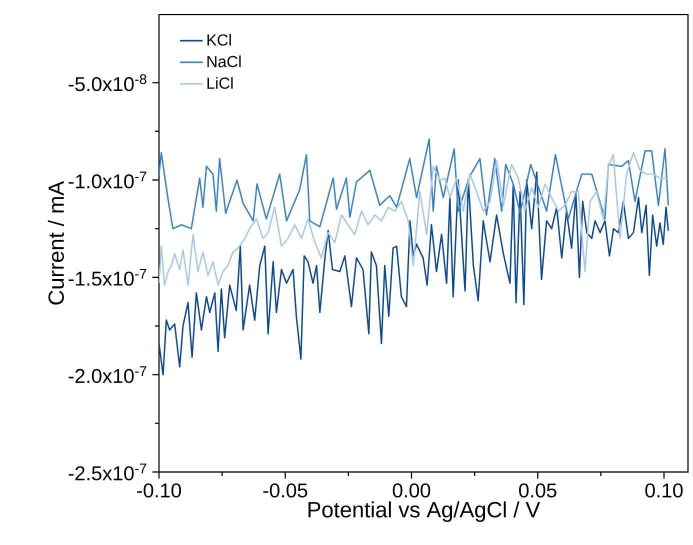  Describe the element at coordinates (159, 490) in the screenshot. I see `x-tick-label: -0.10` at that location.